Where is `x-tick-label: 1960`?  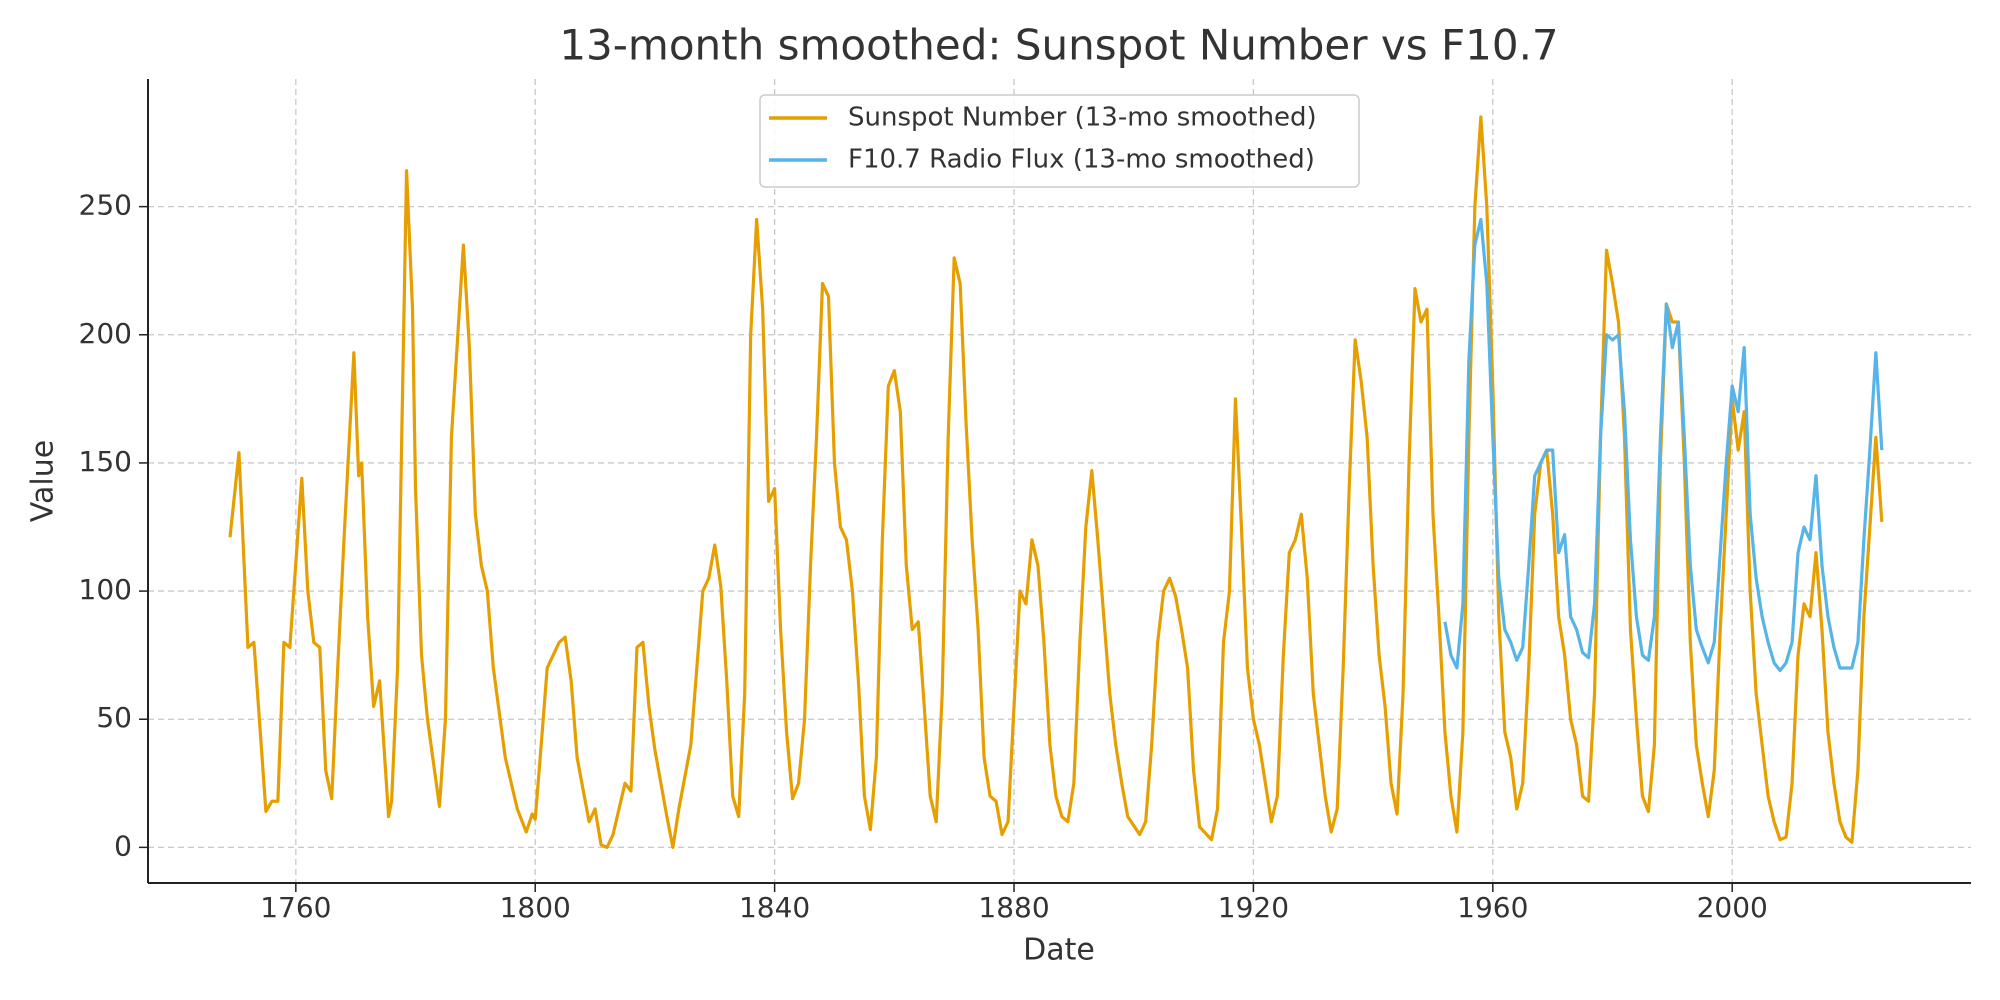
x-tick-label: 1960 is located at coordinates (1492, 907).